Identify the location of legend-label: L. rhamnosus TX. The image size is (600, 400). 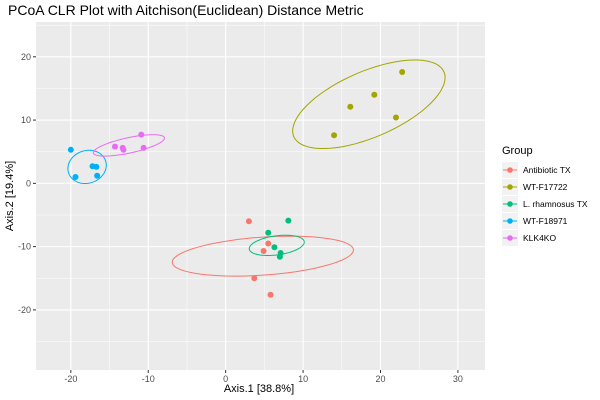
(555, 204).